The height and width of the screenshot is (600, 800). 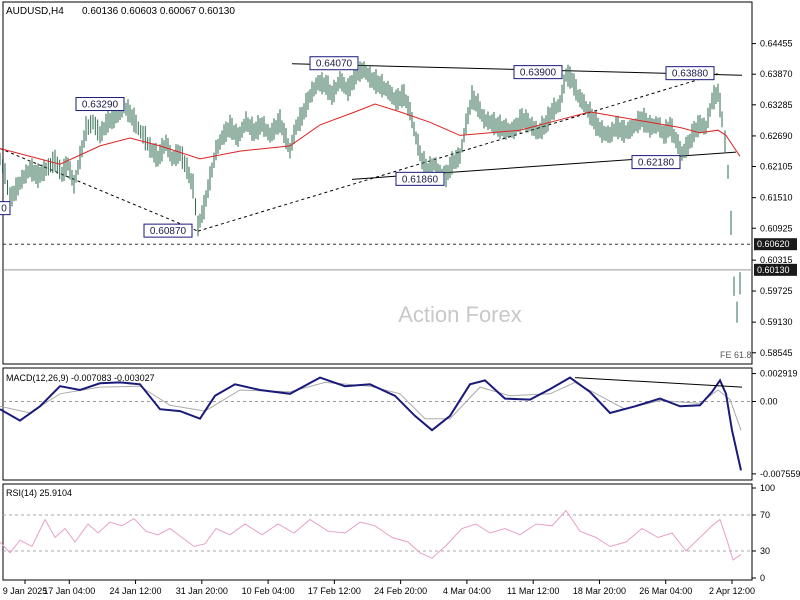 I want to click on price-marker-label: 0.60130, so click(x=773, y=270).